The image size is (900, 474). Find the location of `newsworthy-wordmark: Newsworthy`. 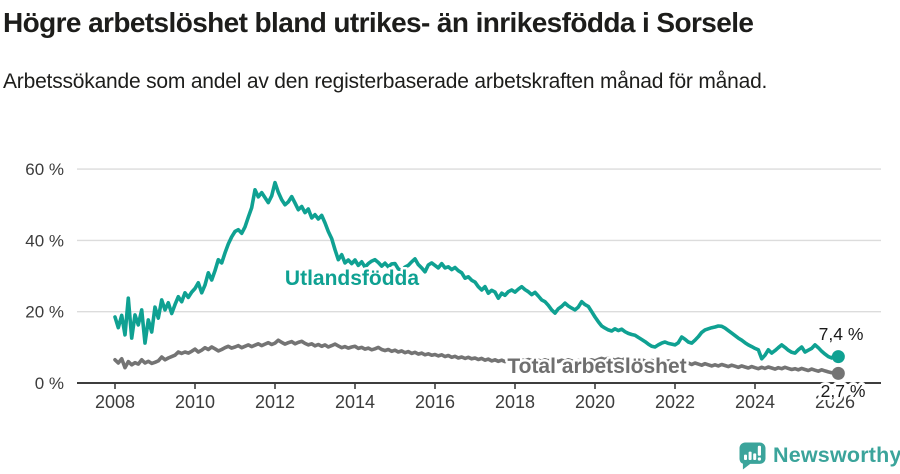

newsworthy-wordmark: Newsworthy is located at coordinates (836, 455).